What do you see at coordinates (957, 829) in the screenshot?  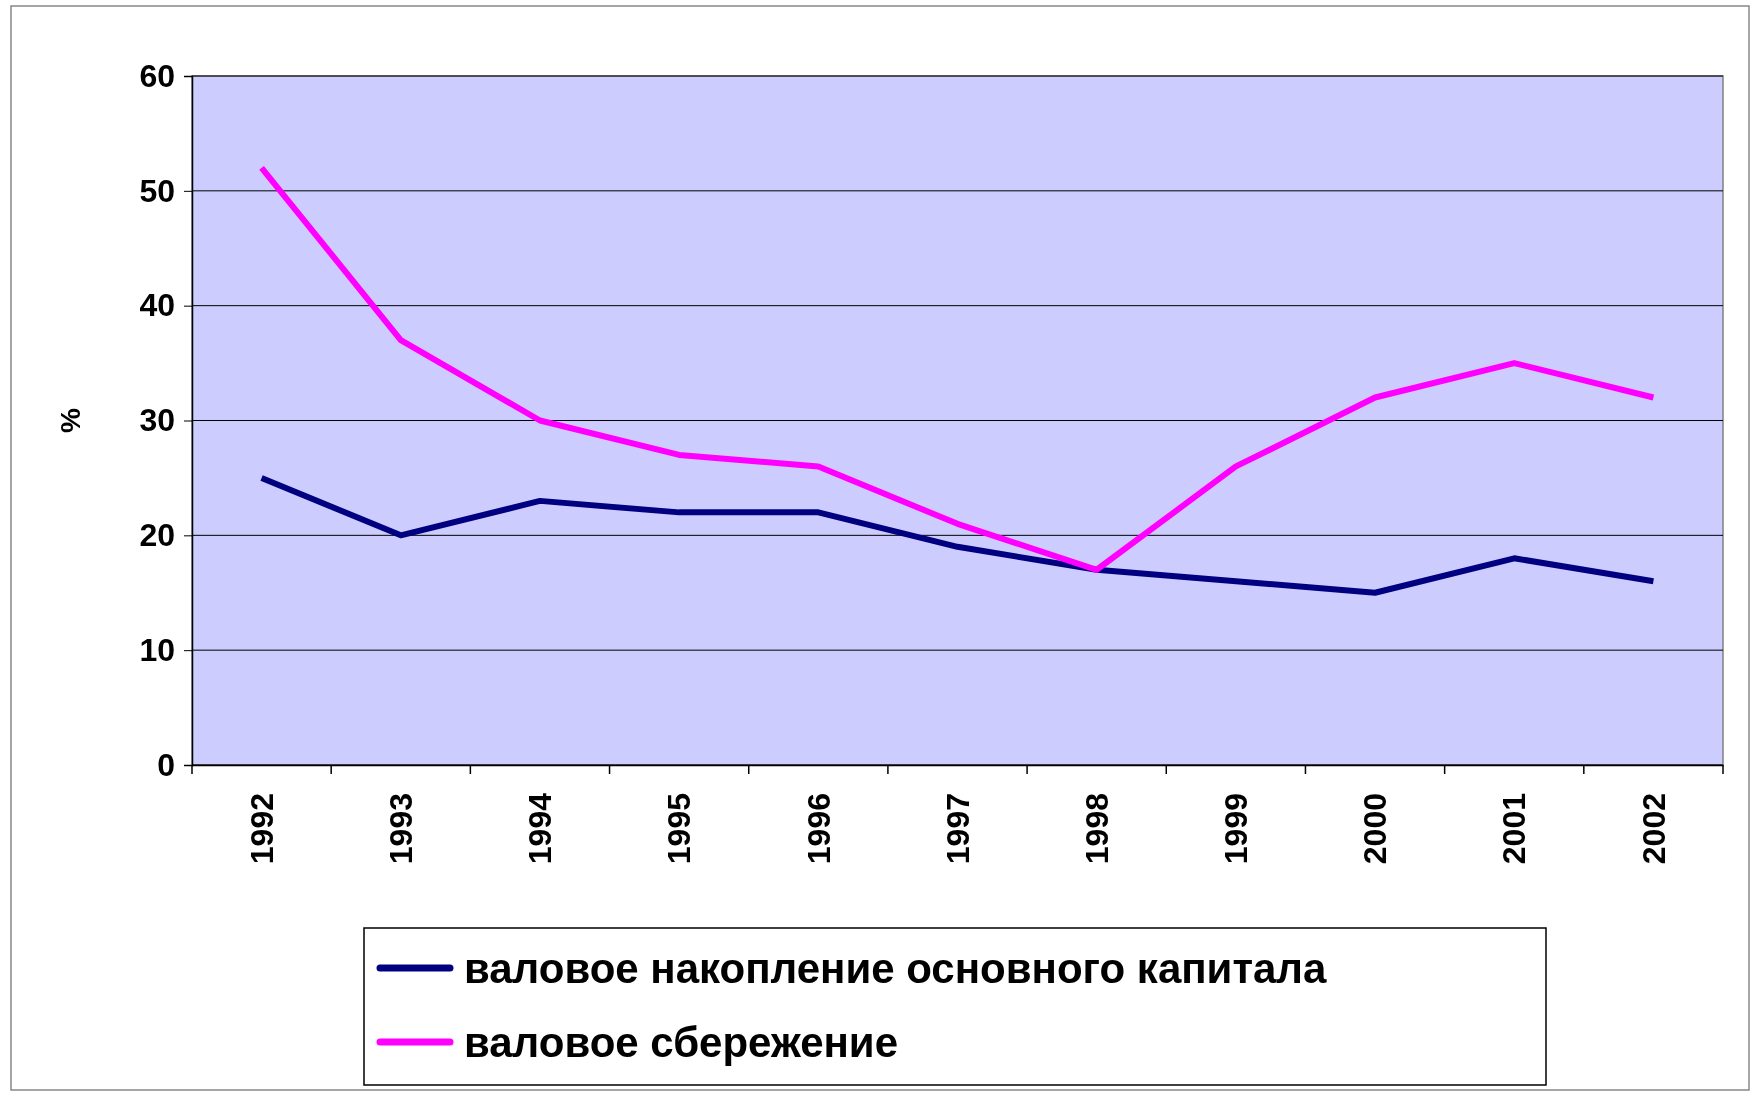 I see `x-tick-label: 1997` at bounding box center [957, 829].